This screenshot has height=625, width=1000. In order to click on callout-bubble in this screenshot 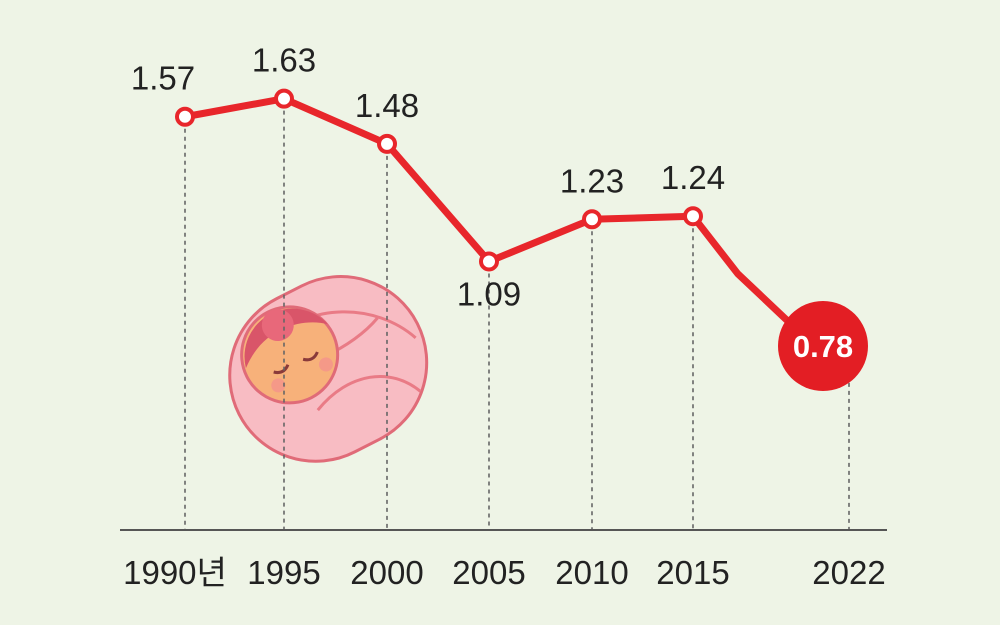, I will do `click(823, 346)`.